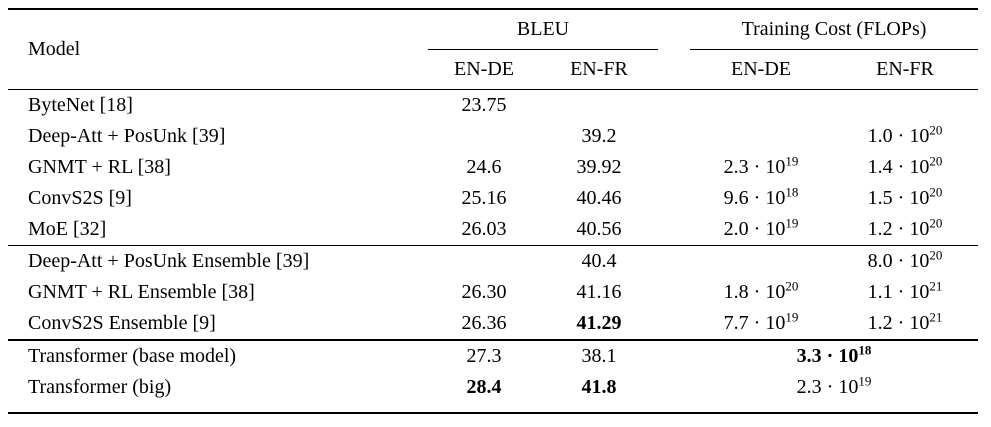 This screenshot has width=991, height=427. I want to click on cost-combined: 3.3 · 10¹⁸, so click(834, 354).